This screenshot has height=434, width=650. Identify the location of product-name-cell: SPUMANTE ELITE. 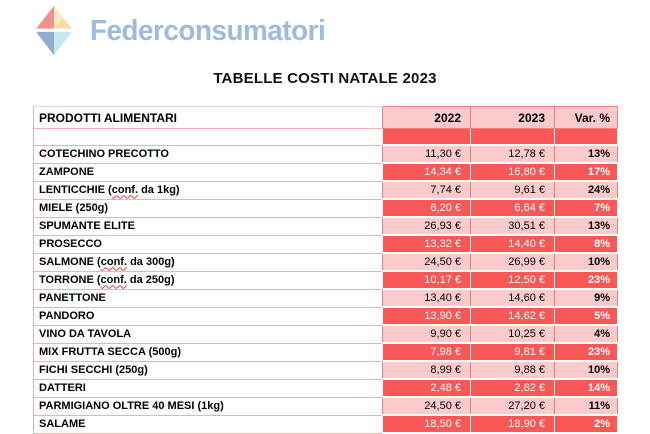
(208, 226).